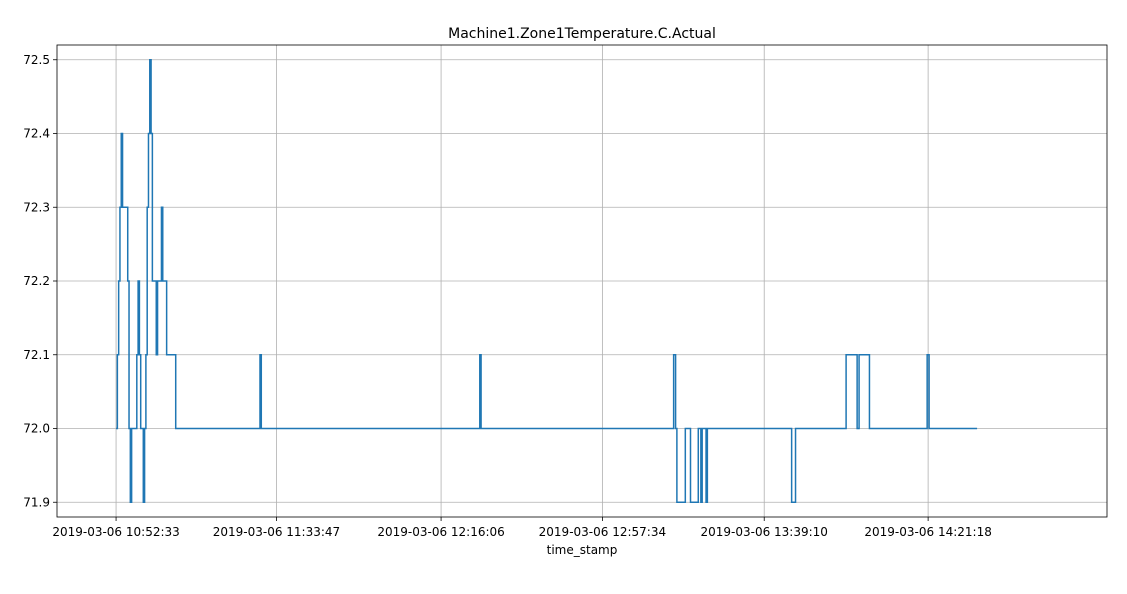  Describe the element at coordinates (582, 550) in the screenshot. I see `x-axis-label: time_stamp` at that location.